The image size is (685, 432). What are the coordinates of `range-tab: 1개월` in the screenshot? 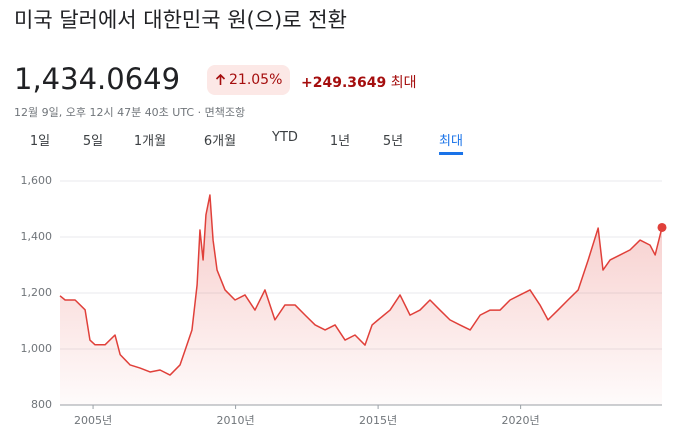 It's located at (150, 141).